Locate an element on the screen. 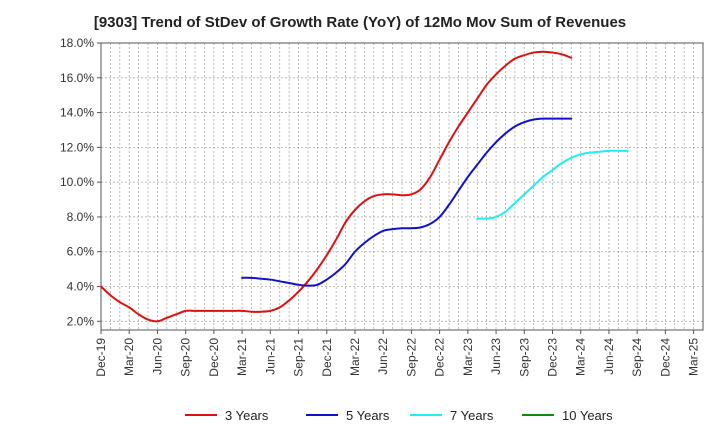 Image resolution: width=720 pixels, height=440 pixels. series-line-7-years is located at coordinates (552, 184).